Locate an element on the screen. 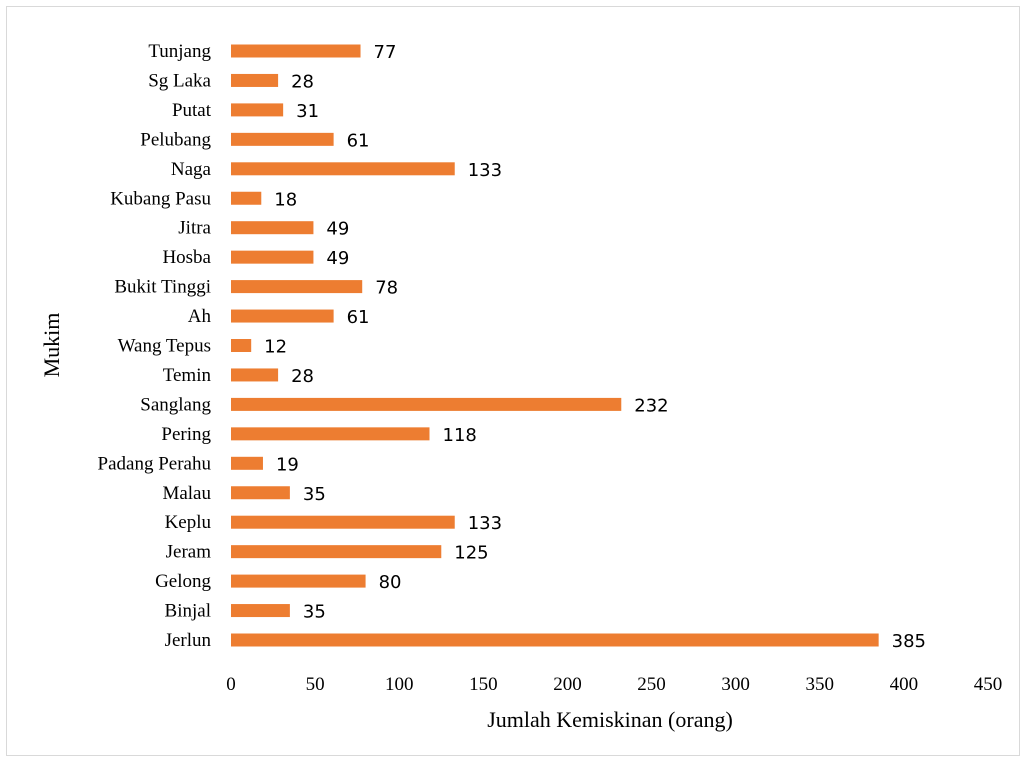 The width and height of the screenshot is (1024, 760). data-label-pering: 118 is located at coordinates (460, 435).